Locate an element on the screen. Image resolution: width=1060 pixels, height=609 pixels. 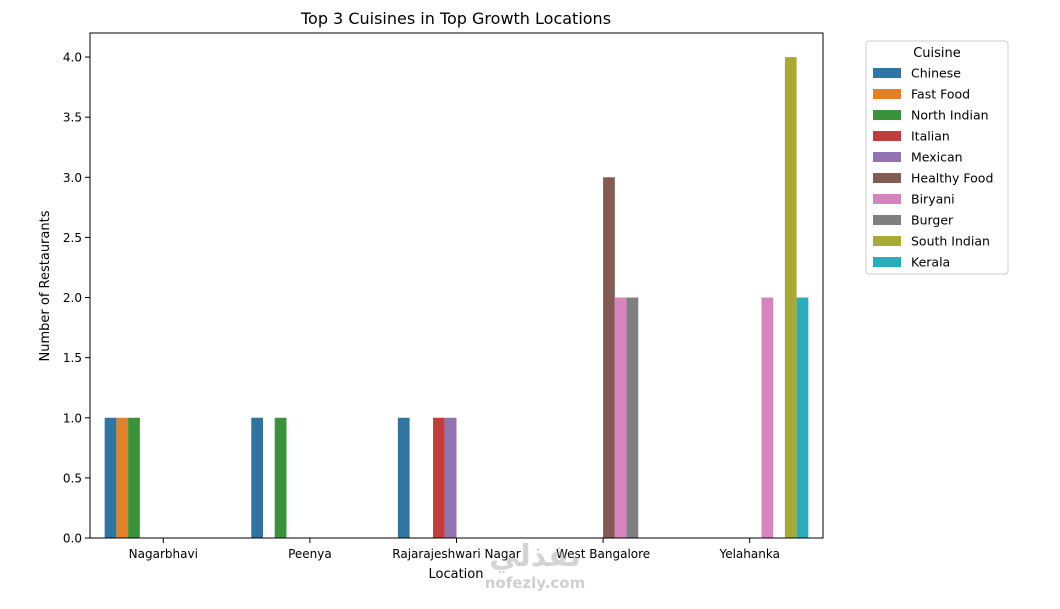
x-tick-label: West Bangalore is located at coordinates (603, 554).